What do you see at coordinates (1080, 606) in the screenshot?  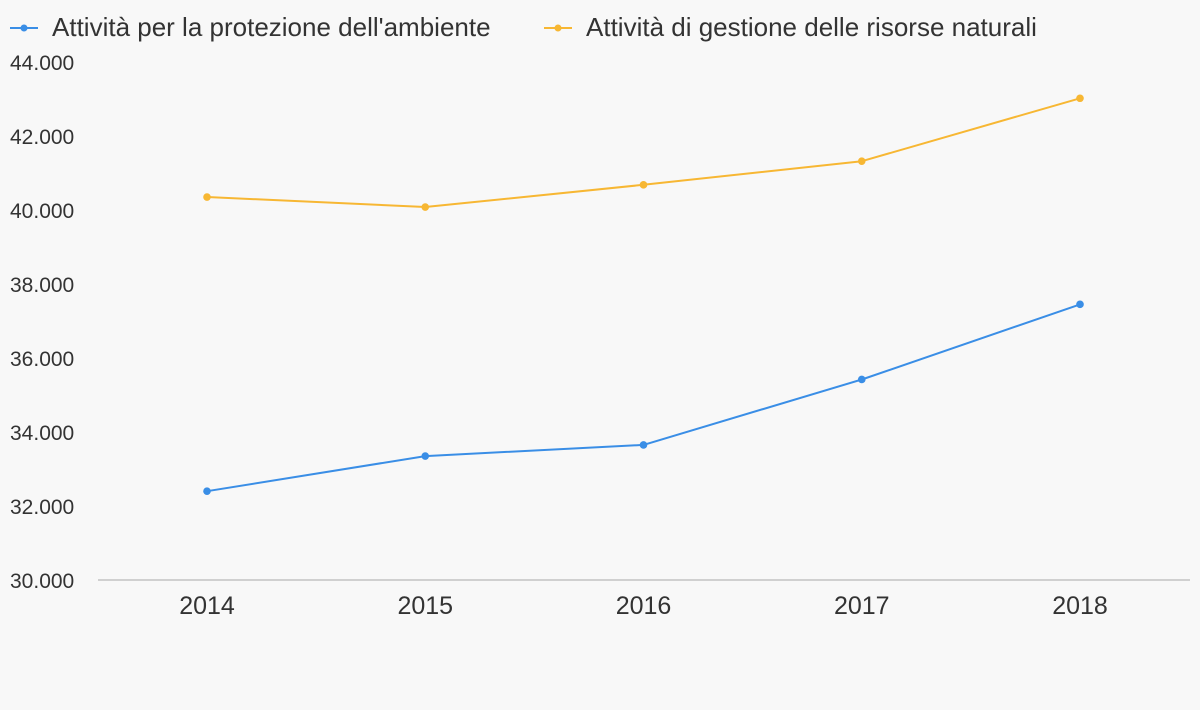 I see `x-tick-label: 2018` at bounding box center [1080, 606].